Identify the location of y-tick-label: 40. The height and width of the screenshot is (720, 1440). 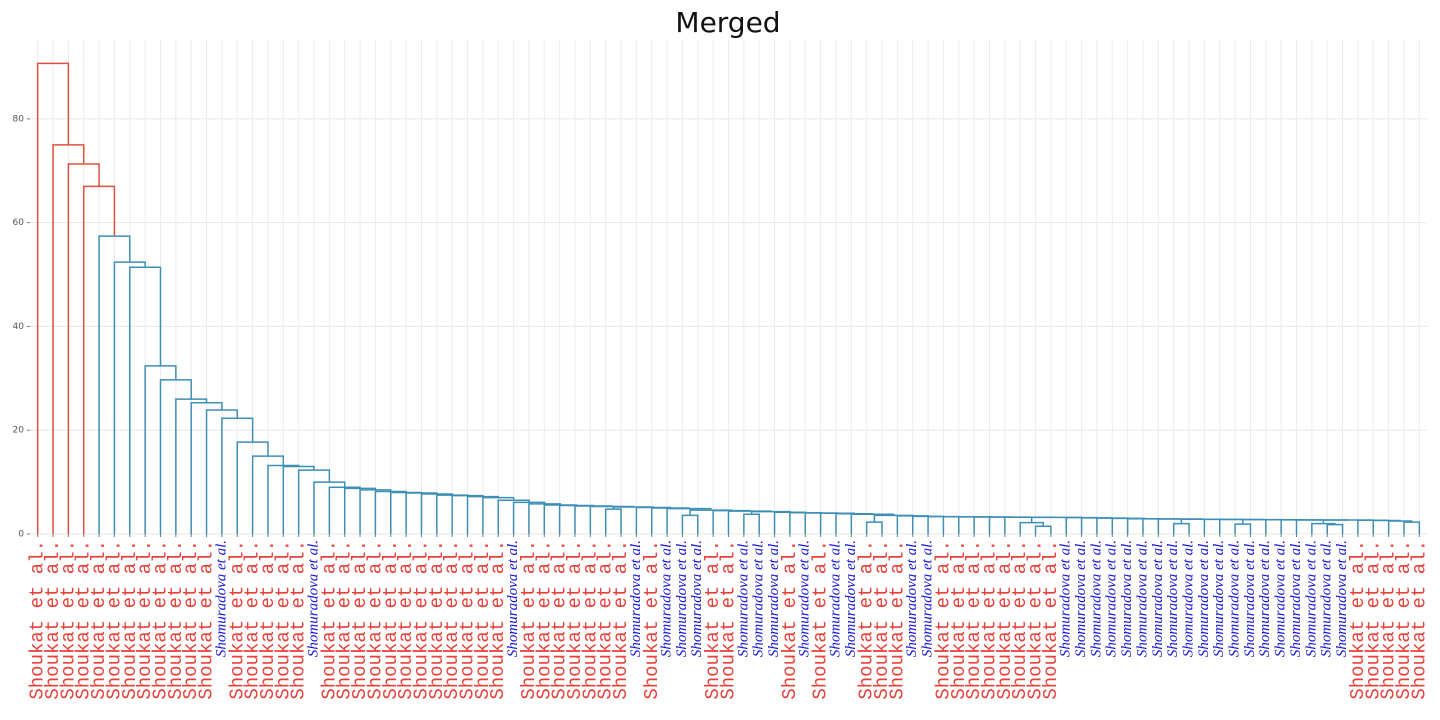
(19, 327).